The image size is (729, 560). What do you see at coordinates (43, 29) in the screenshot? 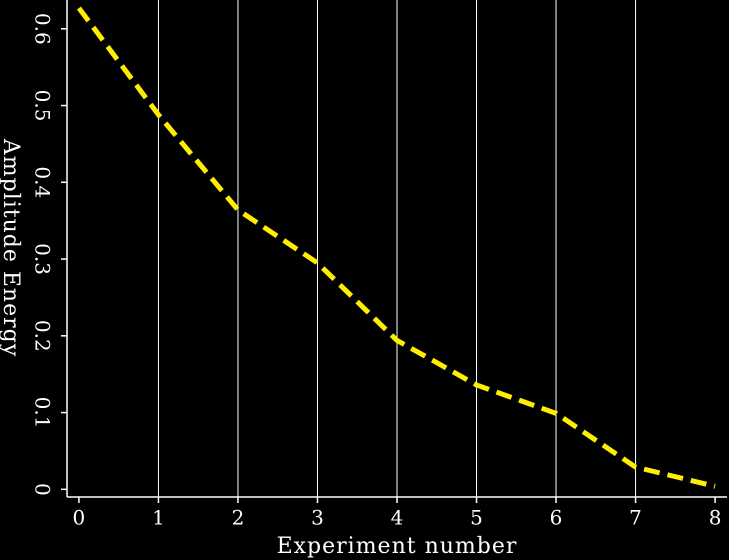
I see `y-tick-label: 0.6` at bounding box center [43, 29].